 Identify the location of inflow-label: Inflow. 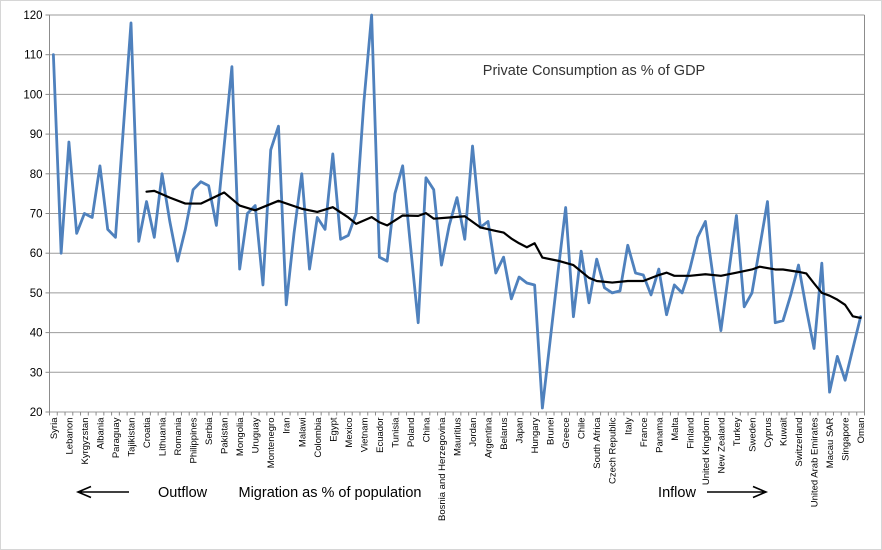
(677, 493).